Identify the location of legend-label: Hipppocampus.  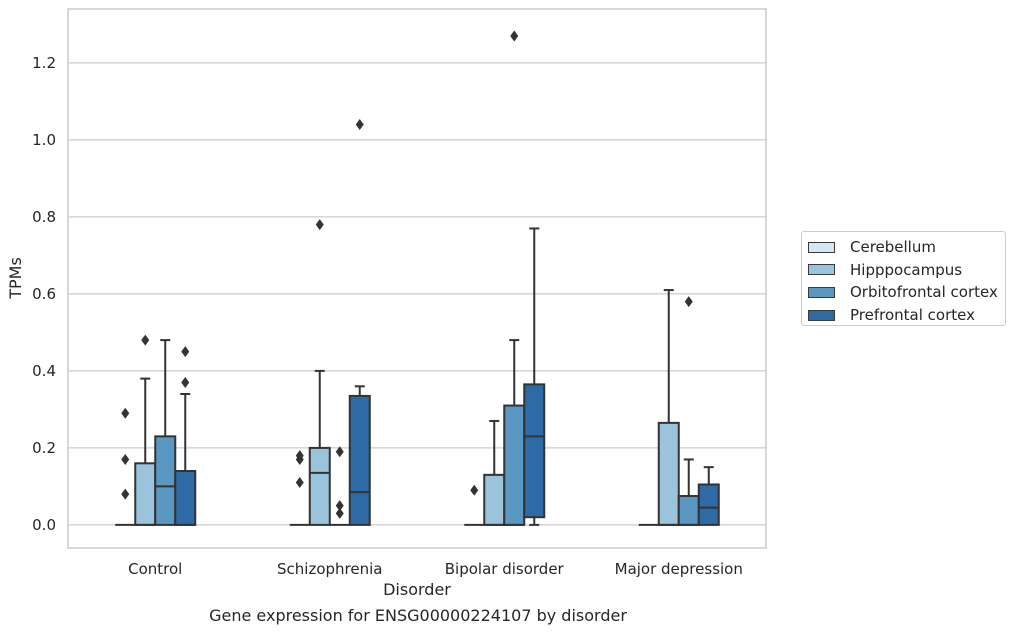
(906, 269).